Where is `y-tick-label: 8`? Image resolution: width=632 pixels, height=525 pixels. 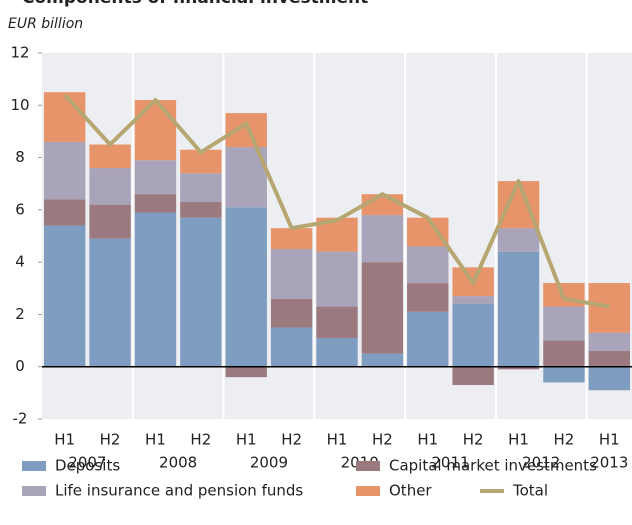
y-tick-label: 8 is located at coordinates (20, 157).